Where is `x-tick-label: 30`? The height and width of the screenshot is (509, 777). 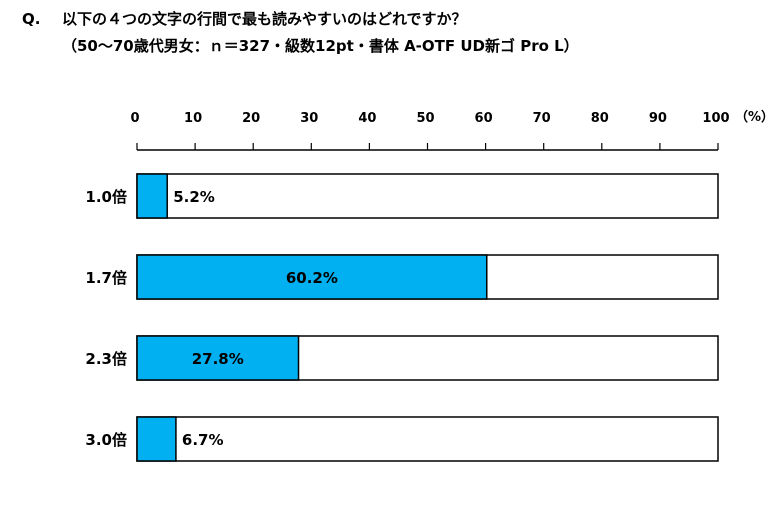 x-tick-label: 30 is located at coordinates (309, 118).